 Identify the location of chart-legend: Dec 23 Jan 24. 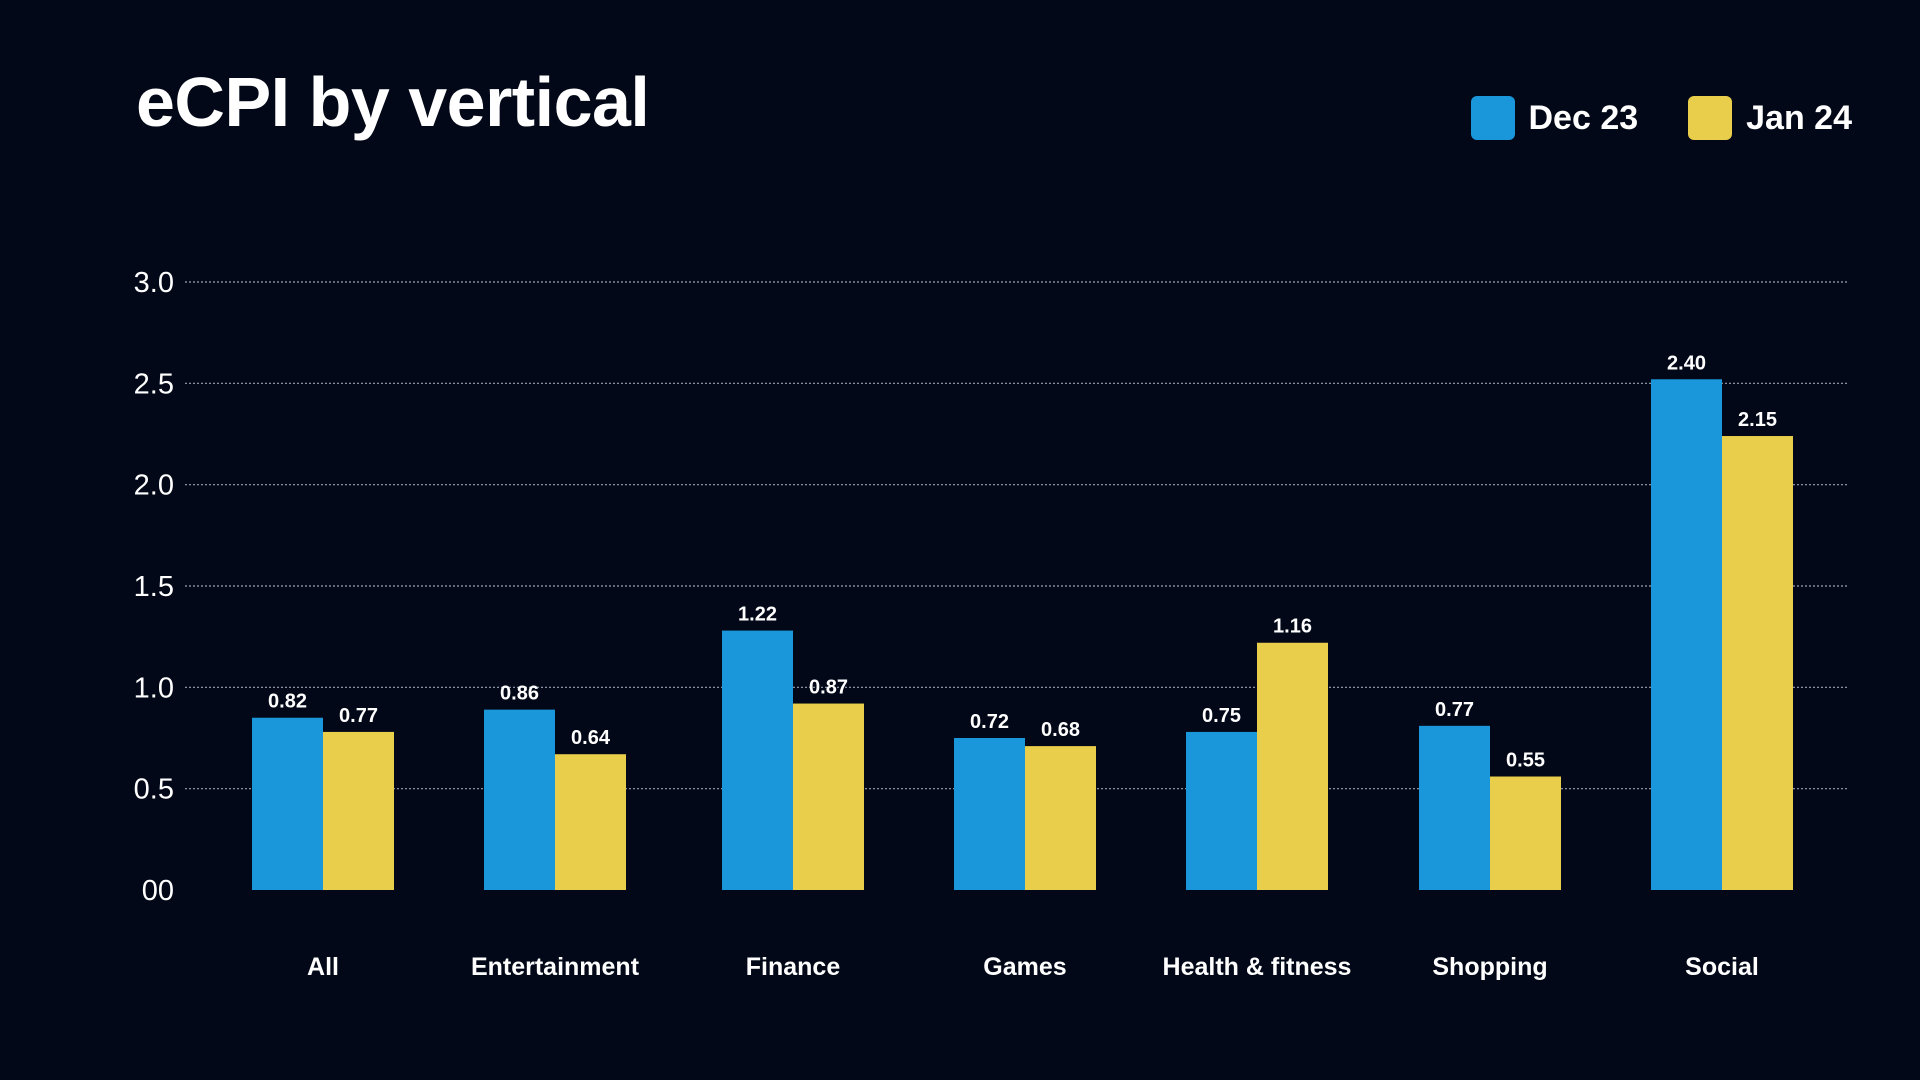
(1636, 118).